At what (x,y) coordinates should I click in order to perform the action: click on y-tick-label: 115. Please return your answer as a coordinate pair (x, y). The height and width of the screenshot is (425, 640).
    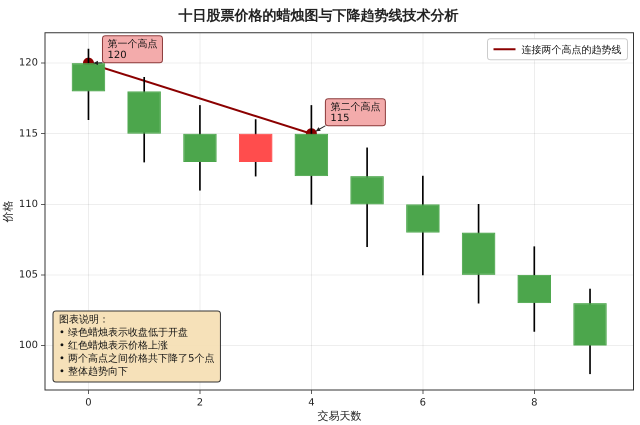
    Looking at the image, I should click on (28, 134).